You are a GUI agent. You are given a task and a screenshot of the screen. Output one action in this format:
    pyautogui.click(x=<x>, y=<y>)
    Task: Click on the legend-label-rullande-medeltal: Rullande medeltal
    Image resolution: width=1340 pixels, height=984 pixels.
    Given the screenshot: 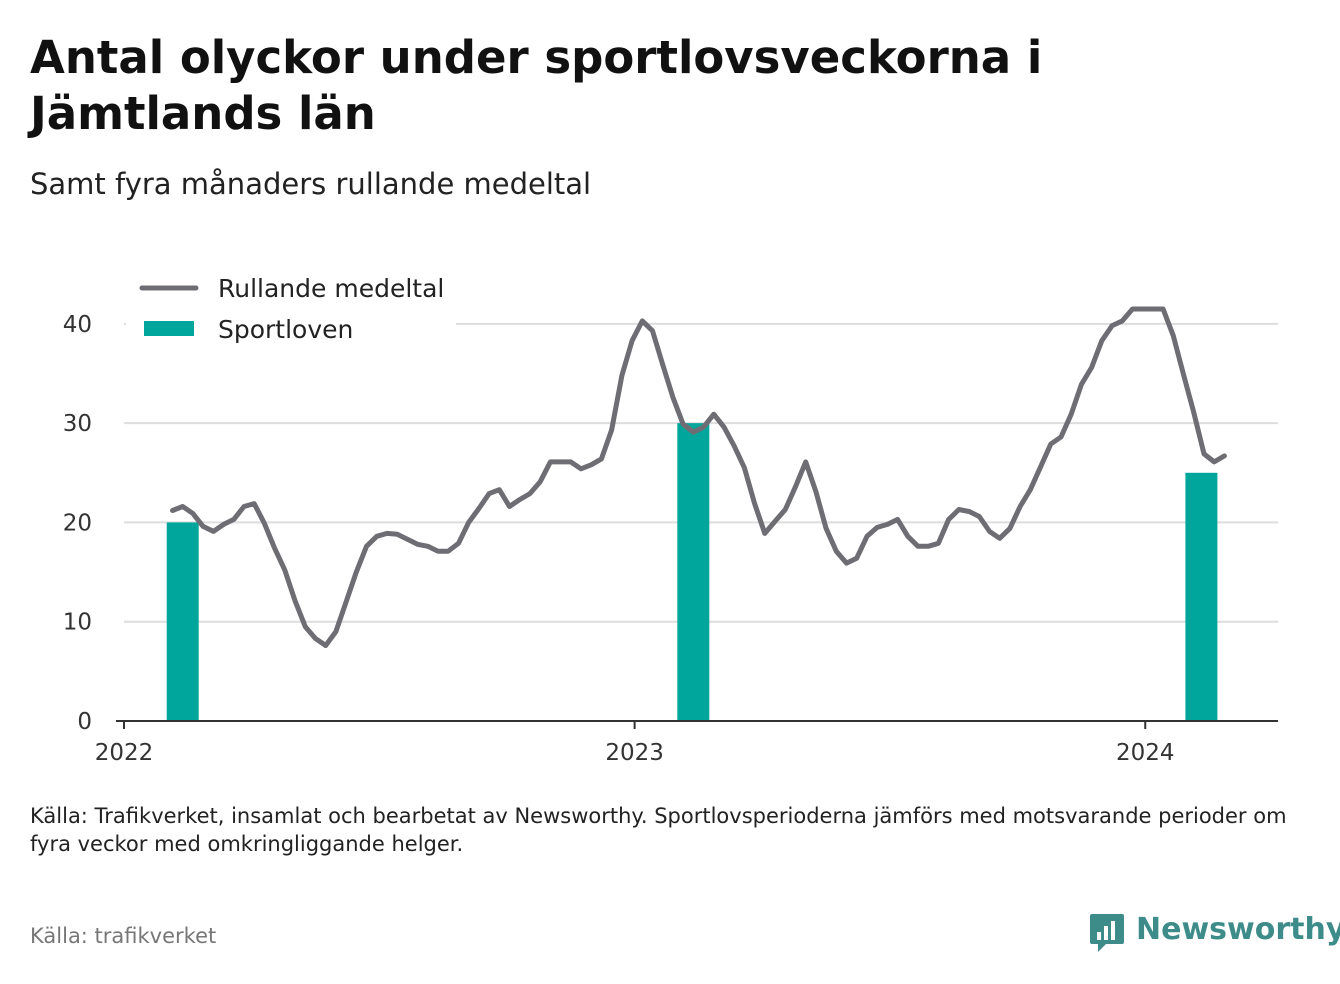 What is the action you would take?
    pyautogui.click(x=331, y=288)
    